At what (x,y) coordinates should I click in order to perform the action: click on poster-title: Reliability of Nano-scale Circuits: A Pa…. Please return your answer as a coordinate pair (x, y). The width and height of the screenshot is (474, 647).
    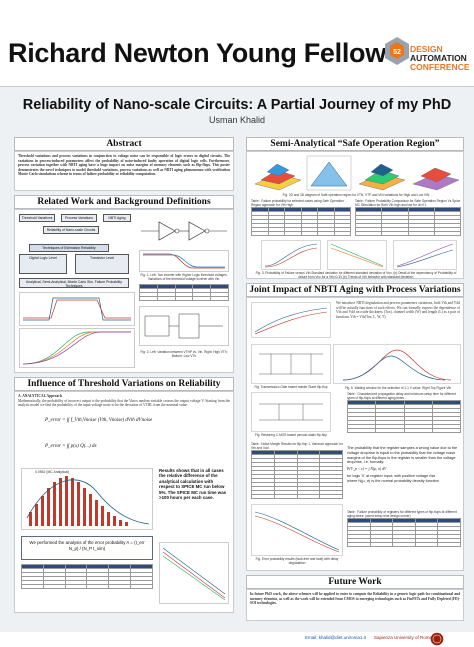
    Looking at the image, I should click on (237, 105).